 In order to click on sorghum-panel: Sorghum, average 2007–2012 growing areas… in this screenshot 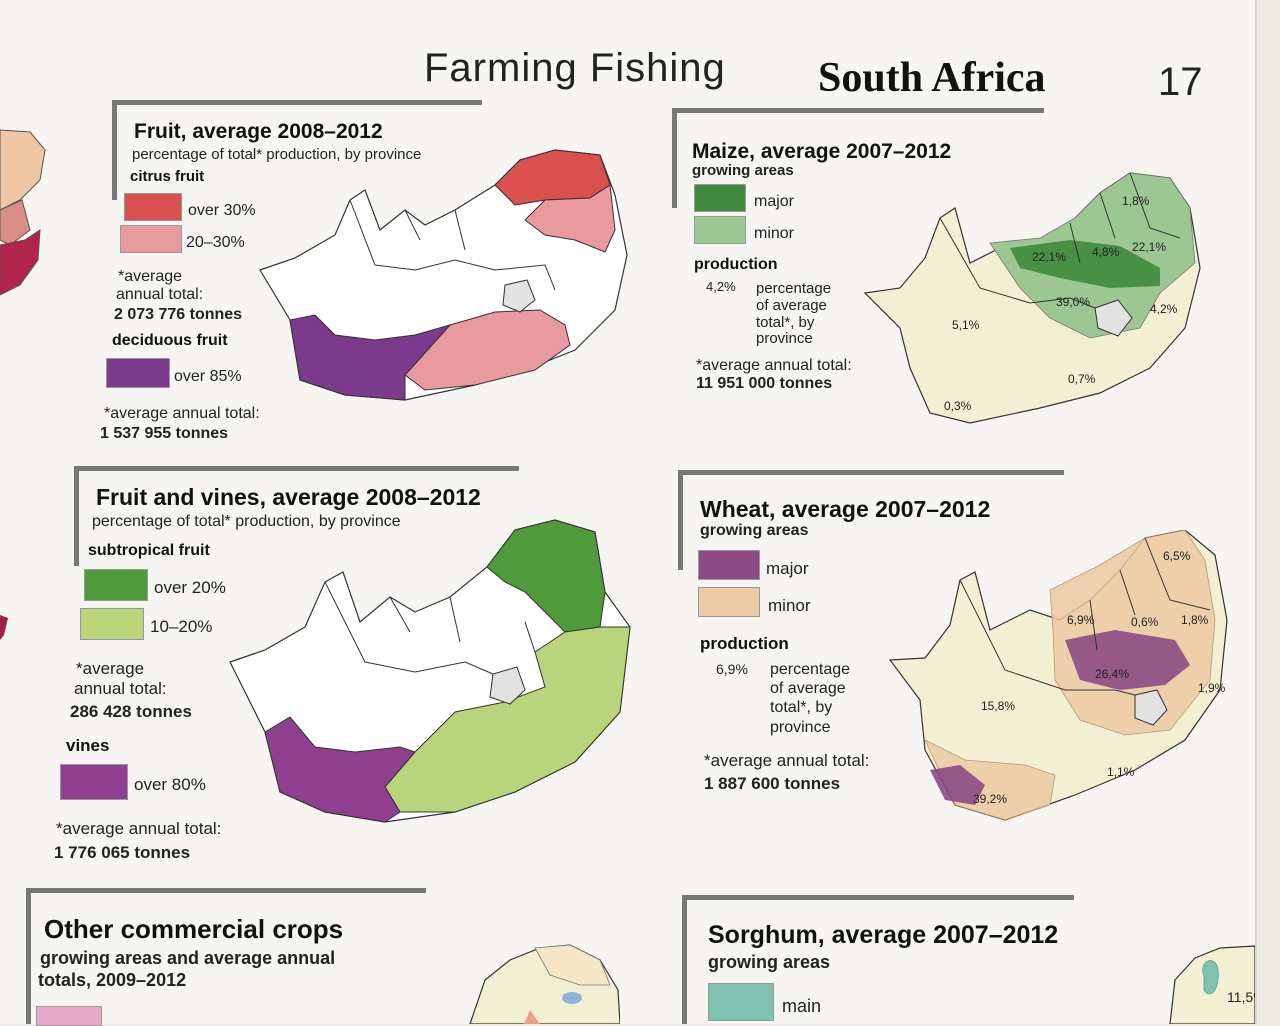, I will do `click(962, 959)`.